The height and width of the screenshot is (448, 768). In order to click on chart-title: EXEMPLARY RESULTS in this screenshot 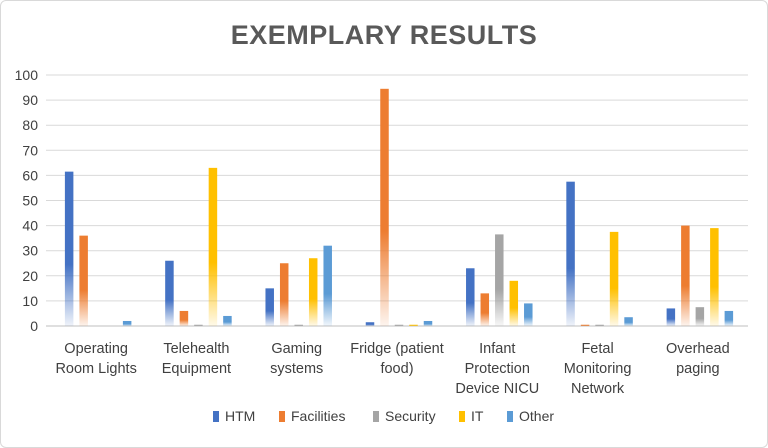, I will do `click(384, 35)`.